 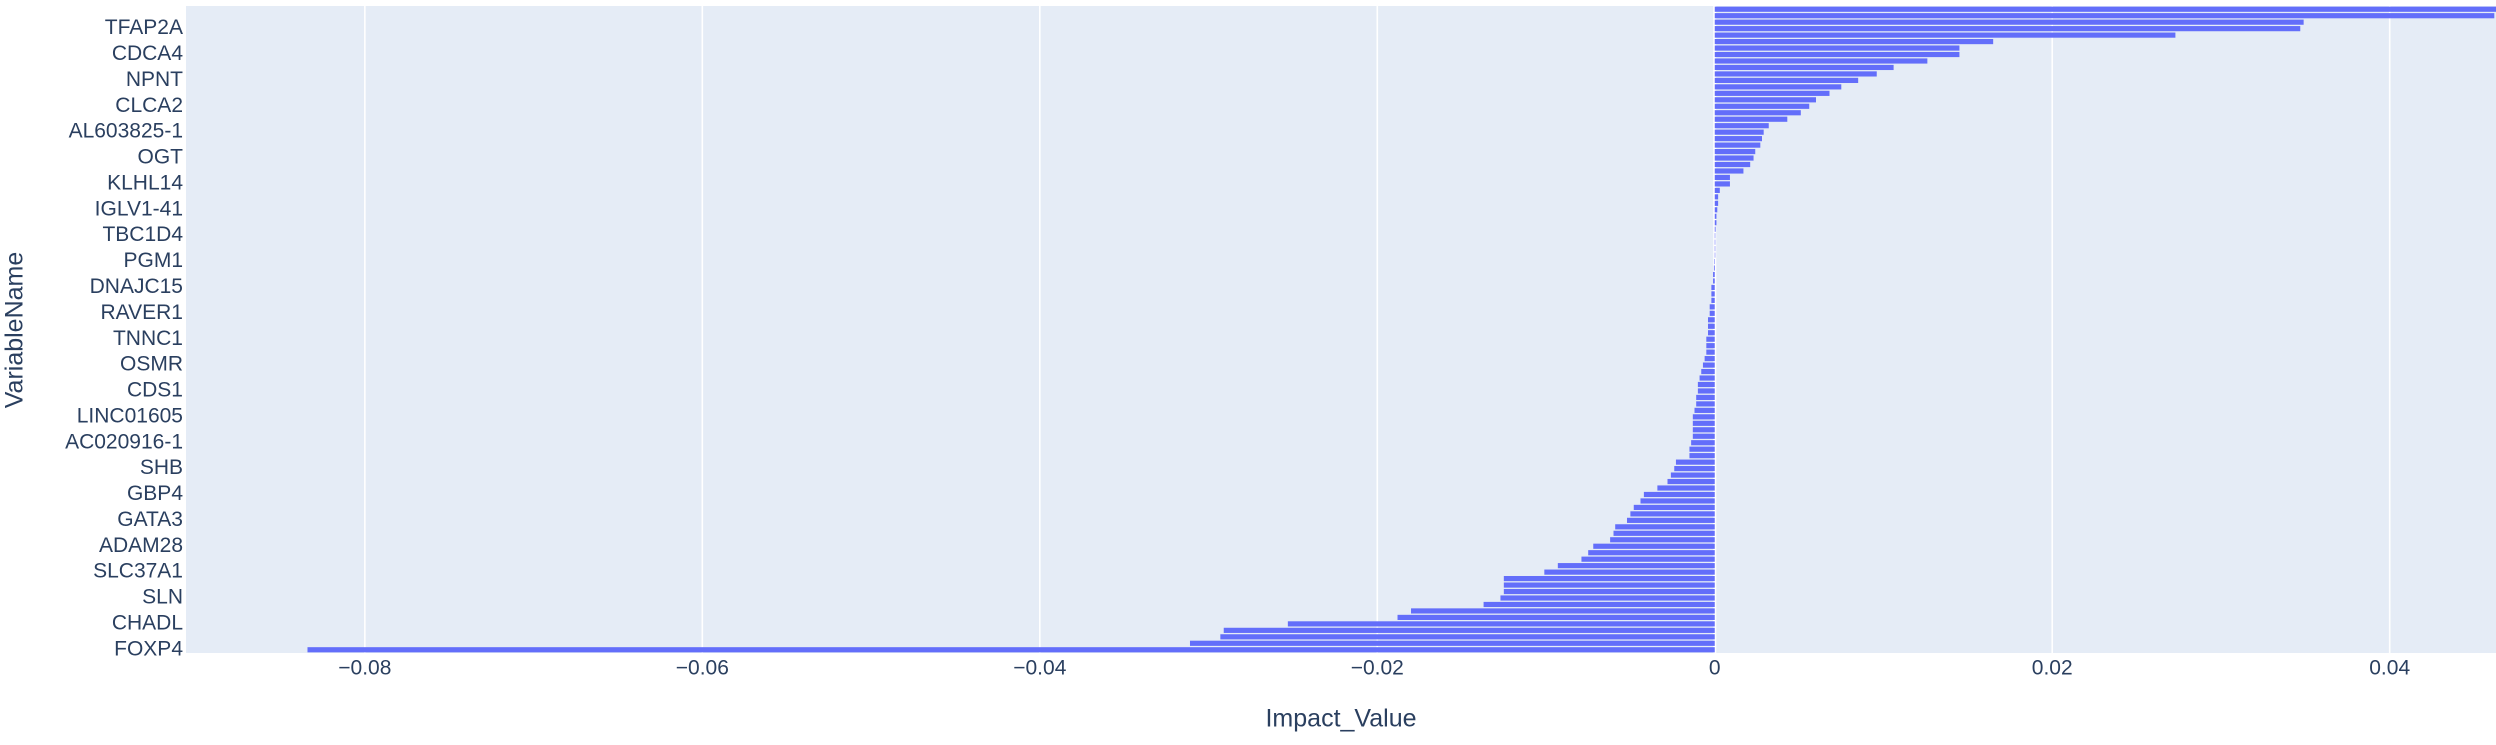 I want to click on y-tick-label: RAVER1, so click(x=142, y=312).